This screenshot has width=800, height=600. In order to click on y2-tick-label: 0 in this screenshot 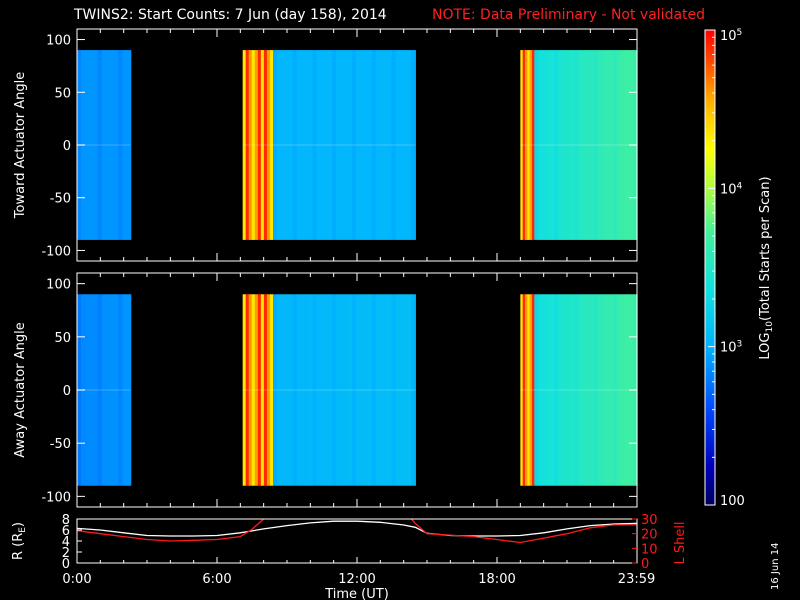, I will do `click(645, 564)`.